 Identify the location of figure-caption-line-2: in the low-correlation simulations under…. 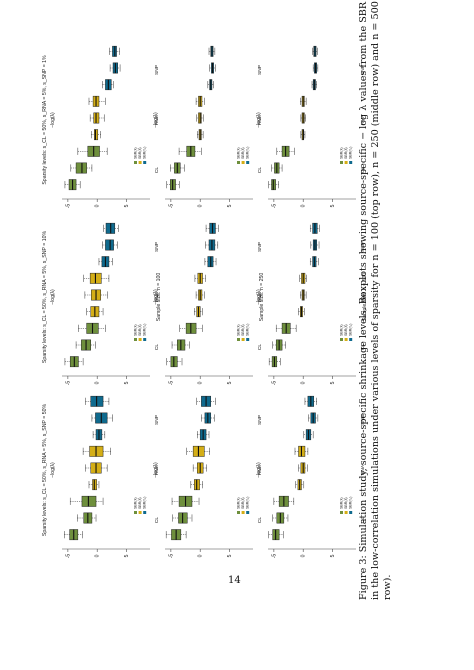
(375, 300).